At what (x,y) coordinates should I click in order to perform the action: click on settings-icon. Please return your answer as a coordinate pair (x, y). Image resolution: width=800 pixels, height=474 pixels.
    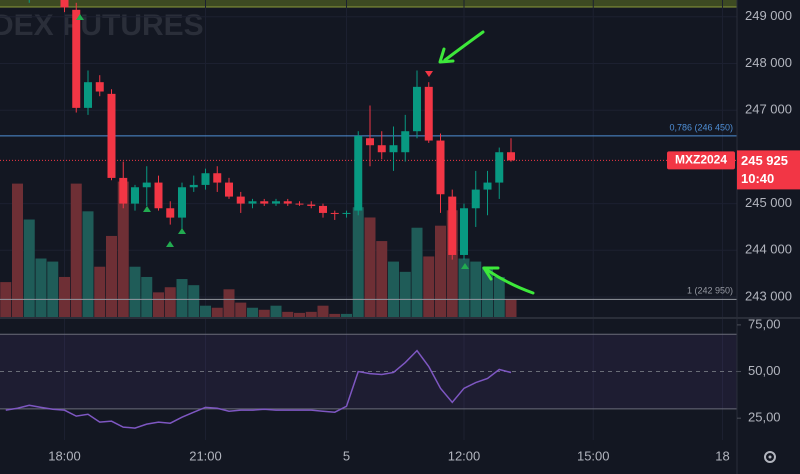
    Looking at the image, I should click on (770, 457).